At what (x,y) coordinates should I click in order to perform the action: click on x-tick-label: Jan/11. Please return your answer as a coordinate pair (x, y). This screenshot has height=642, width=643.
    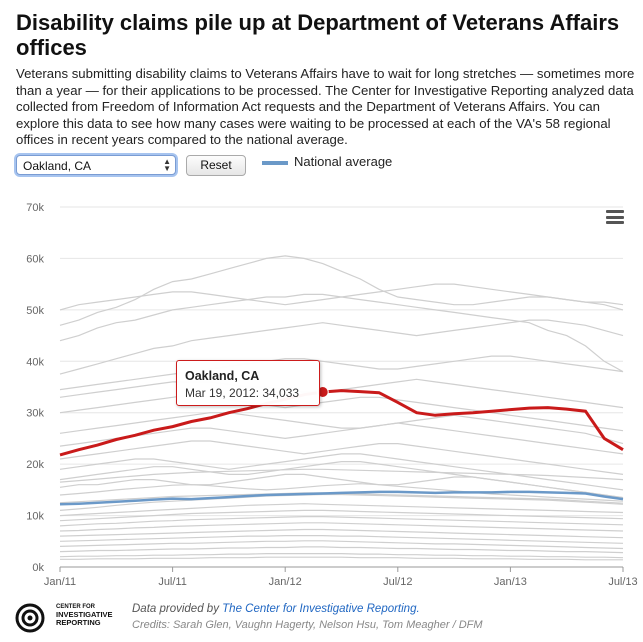
    Looking at the image, I should click on (60, 582).